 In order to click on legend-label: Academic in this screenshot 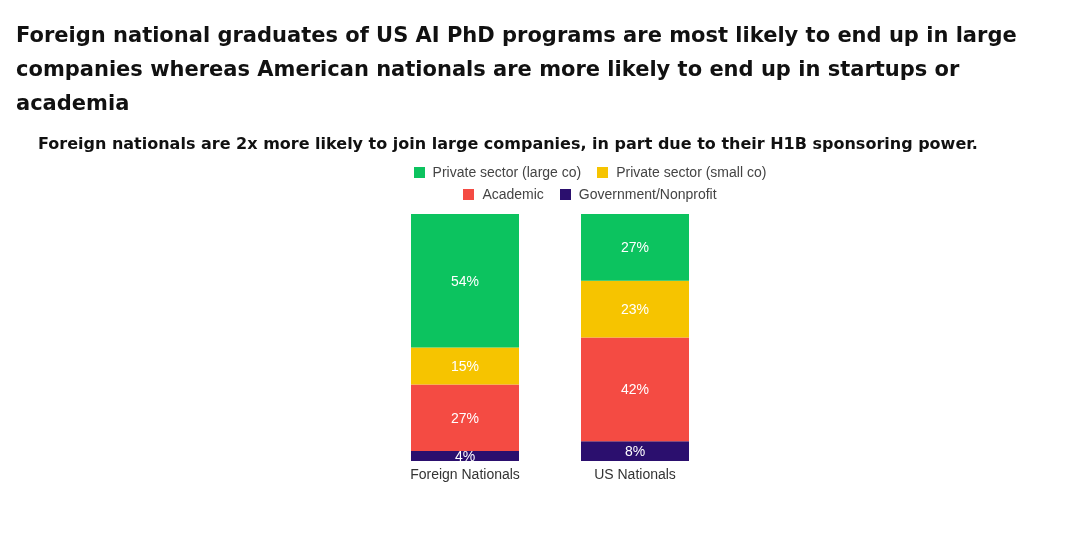, I will do `click(512, 194)`.